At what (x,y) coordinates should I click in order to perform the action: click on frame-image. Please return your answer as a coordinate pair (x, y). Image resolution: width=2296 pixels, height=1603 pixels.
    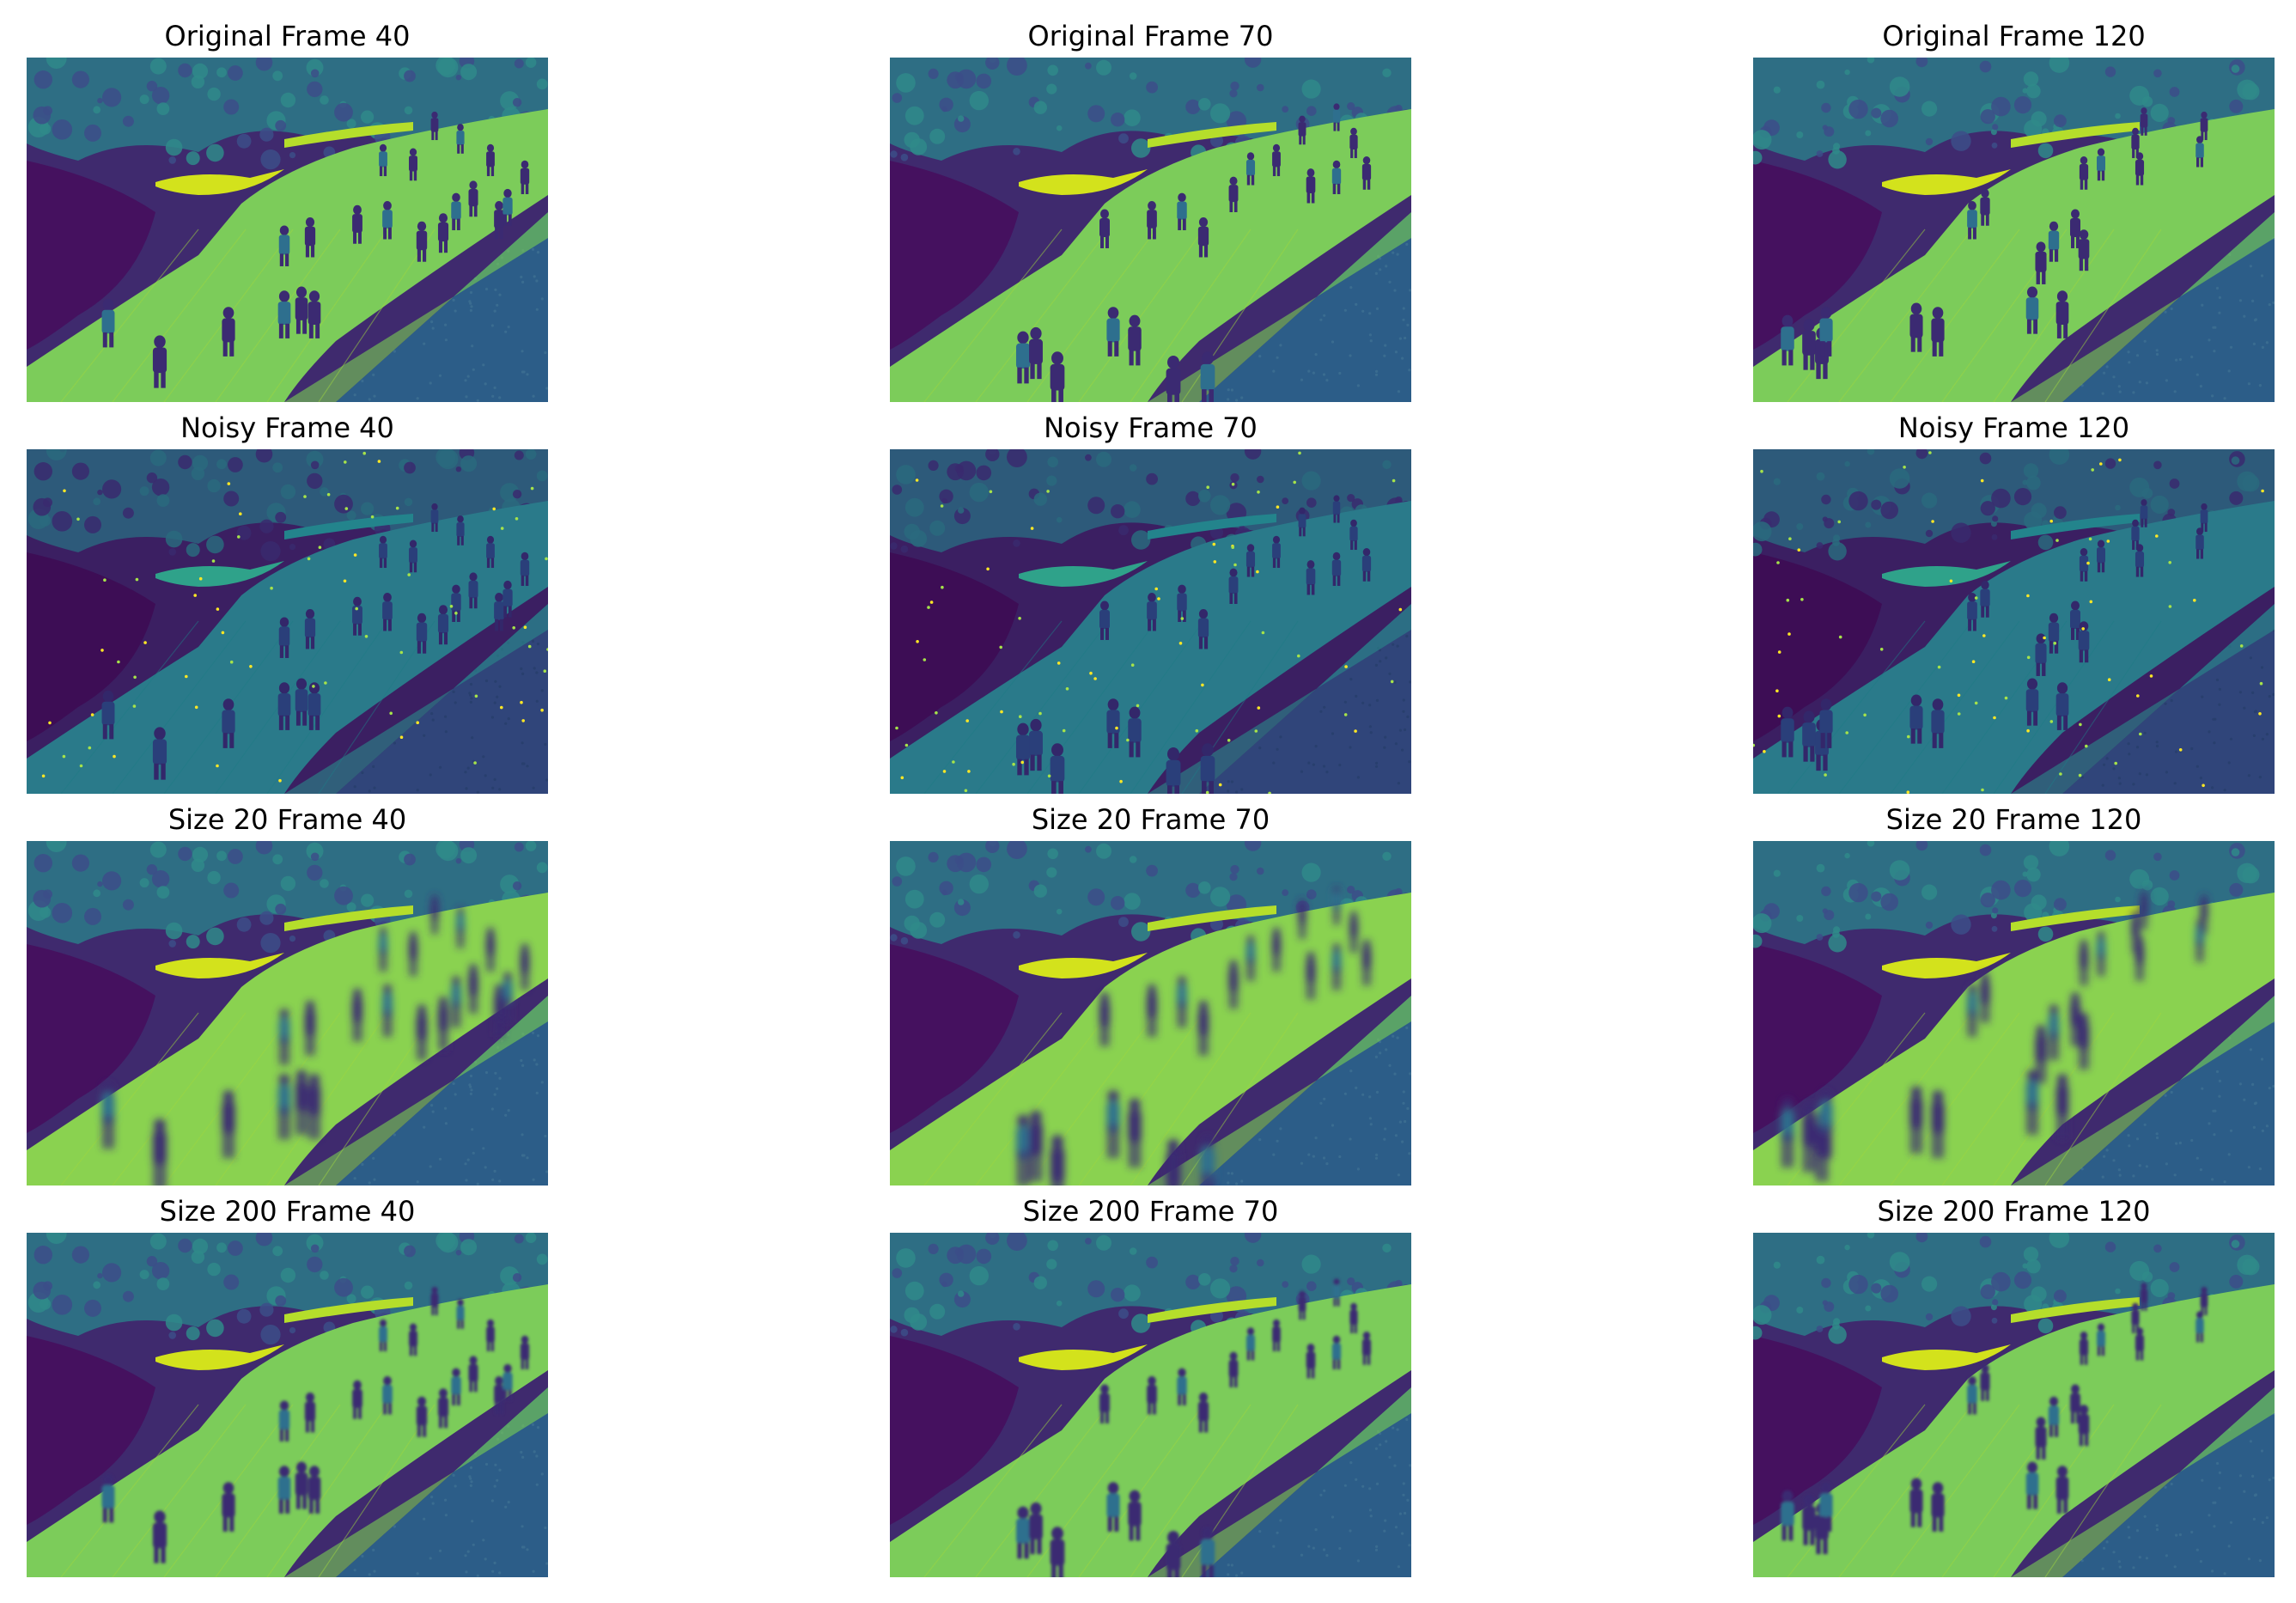
    Looking at the image, I should click on (1150, 1405).